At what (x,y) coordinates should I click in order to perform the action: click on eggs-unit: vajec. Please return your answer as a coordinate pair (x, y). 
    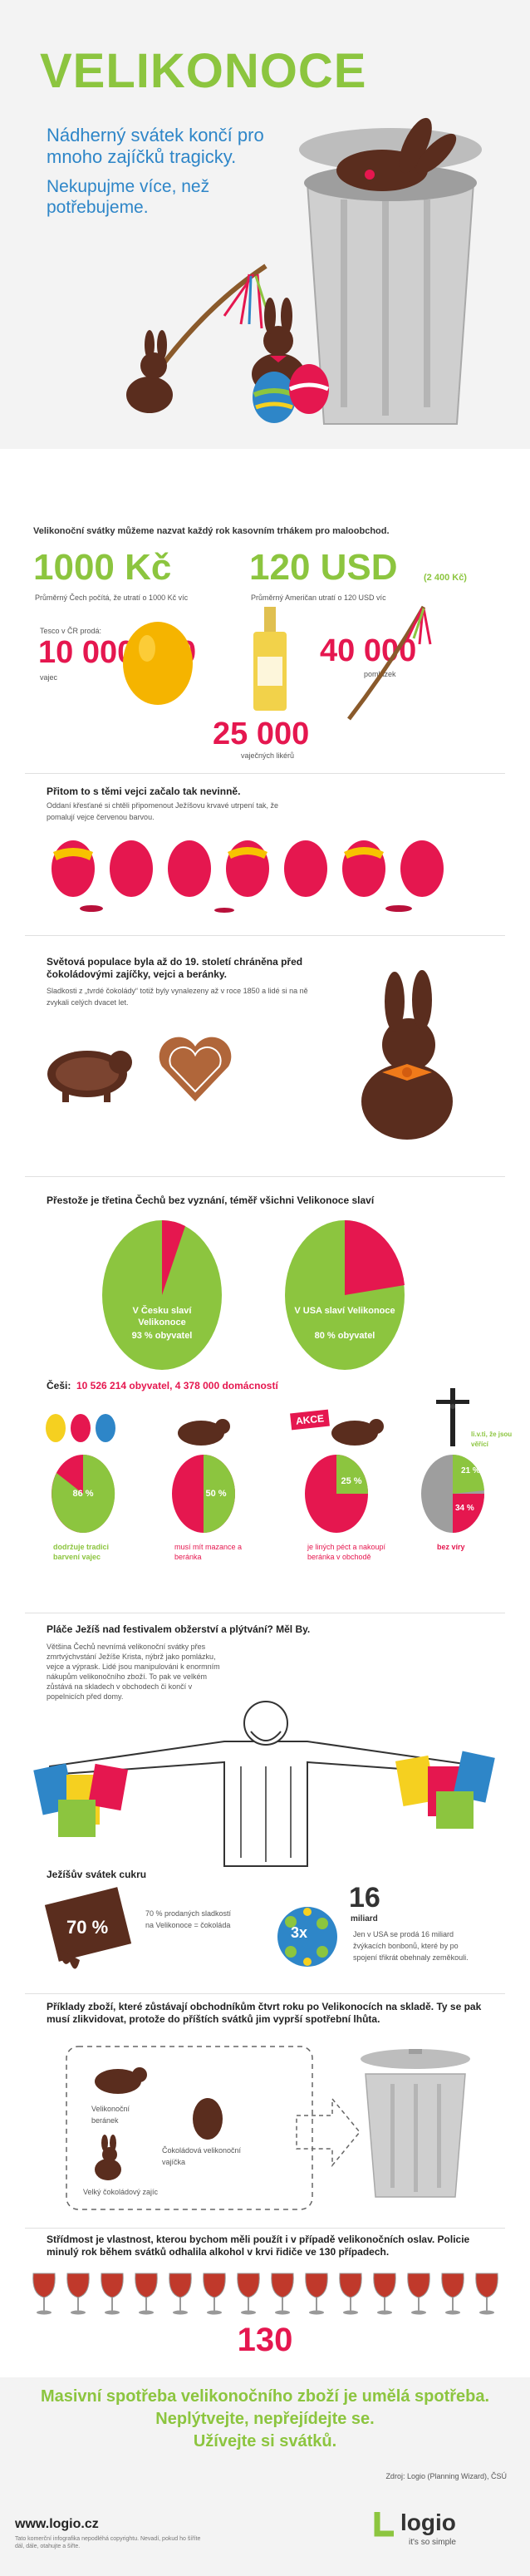
    Looking at the image, I should click on (49, 677).